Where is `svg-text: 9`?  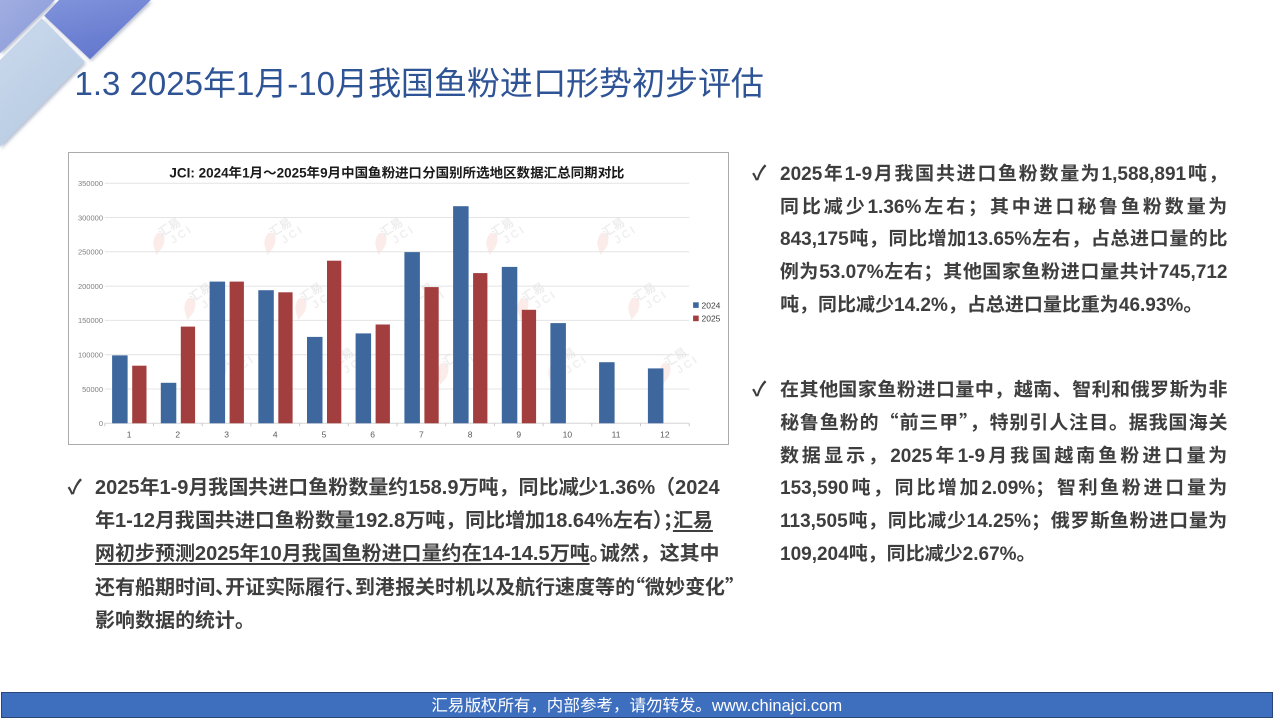
svg-text: 9 is located at coordinates (518, 434).